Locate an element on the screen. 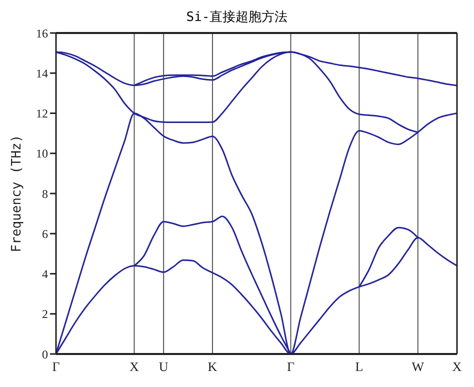 This screenshot has height=387, width=474. y-tick-label: 0 is located at coordinates (45, 354).